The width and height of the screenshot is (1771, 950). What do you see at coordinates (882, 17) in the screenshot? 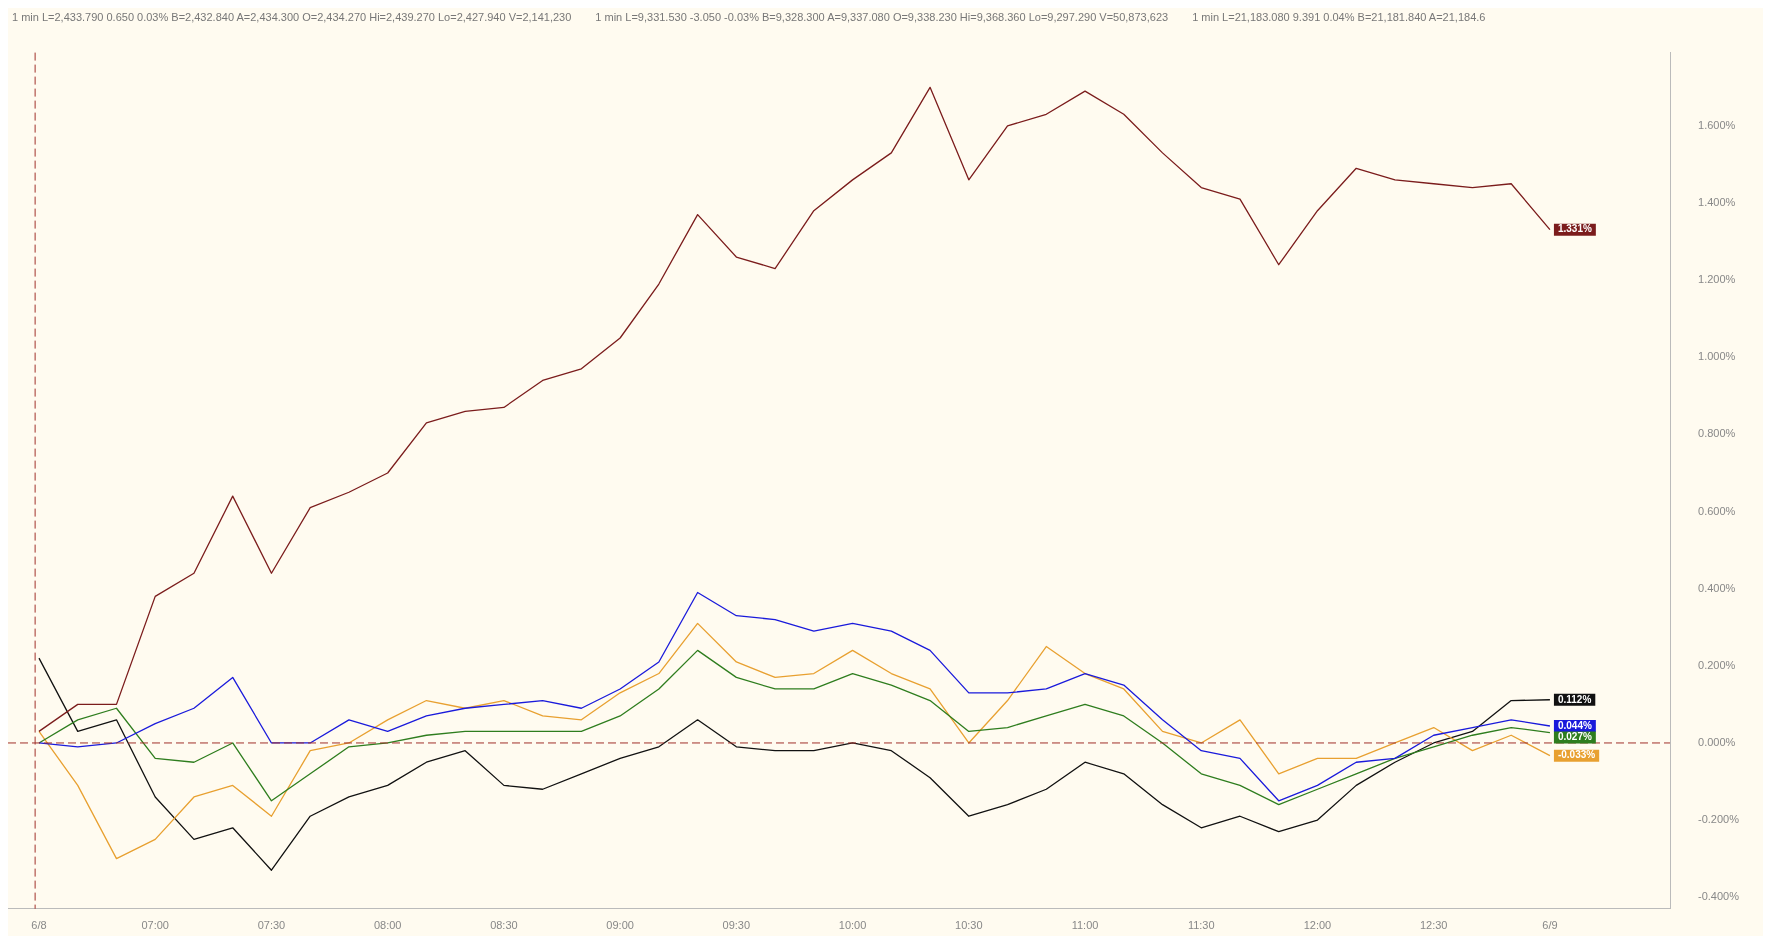
I see `text: 1 min L=9,331.530 -3.050 -0.03% B=9,328.300 A=9,337.080 O=9,338.230 Hi=9,368.360 Lo=9,297.290 V=50,873,623` at bounding box center [882, 17].